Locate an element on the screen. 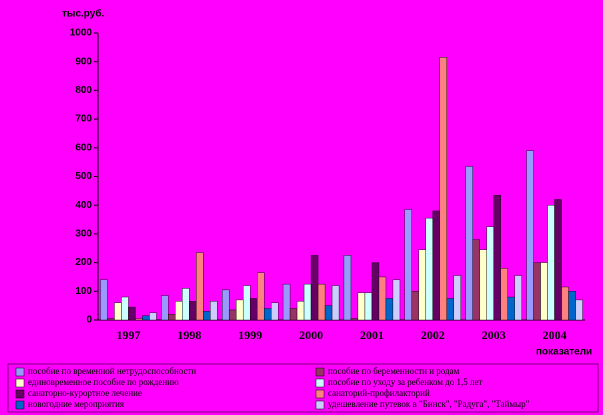 This screenshot has height=415, width=603. legend-label: пособие по беременности и родам is located at coordinates (394, 371).